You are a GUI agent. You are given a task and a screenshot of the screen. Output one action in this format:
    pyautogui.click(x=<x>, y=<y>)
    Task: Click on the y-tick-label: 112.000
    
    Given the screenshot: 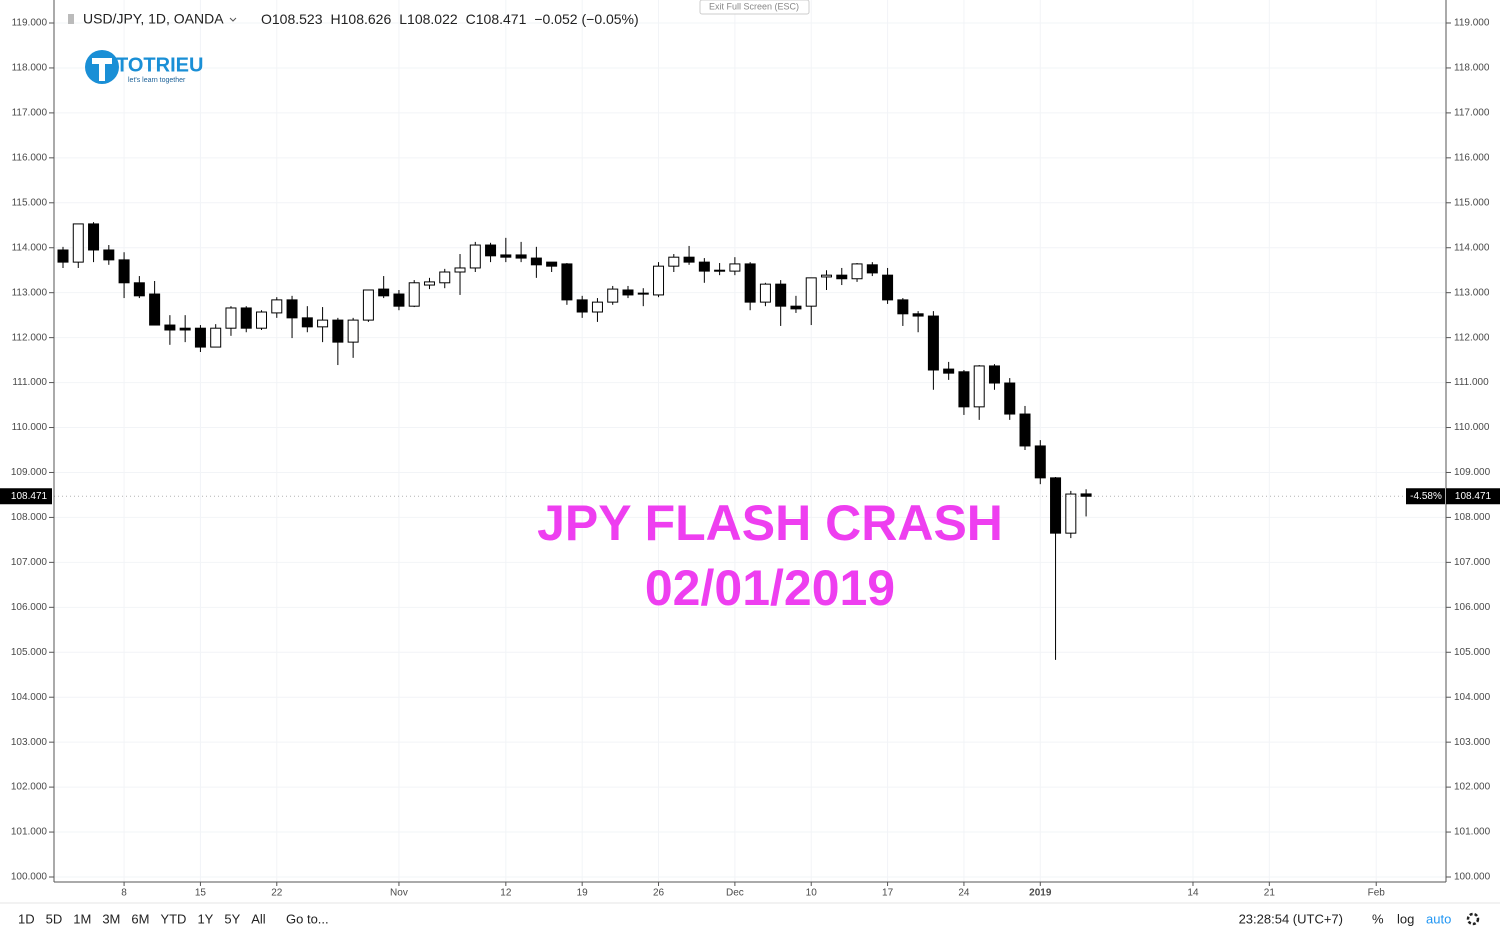 What is the action you would take?
    pyautogui.click(x=30, y=337)
    